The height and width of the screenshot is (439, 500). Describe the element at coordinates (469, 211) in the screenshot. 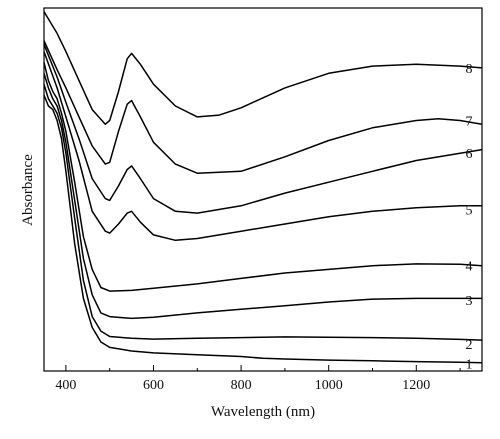

I see `curve-label-5: 5` at that location.